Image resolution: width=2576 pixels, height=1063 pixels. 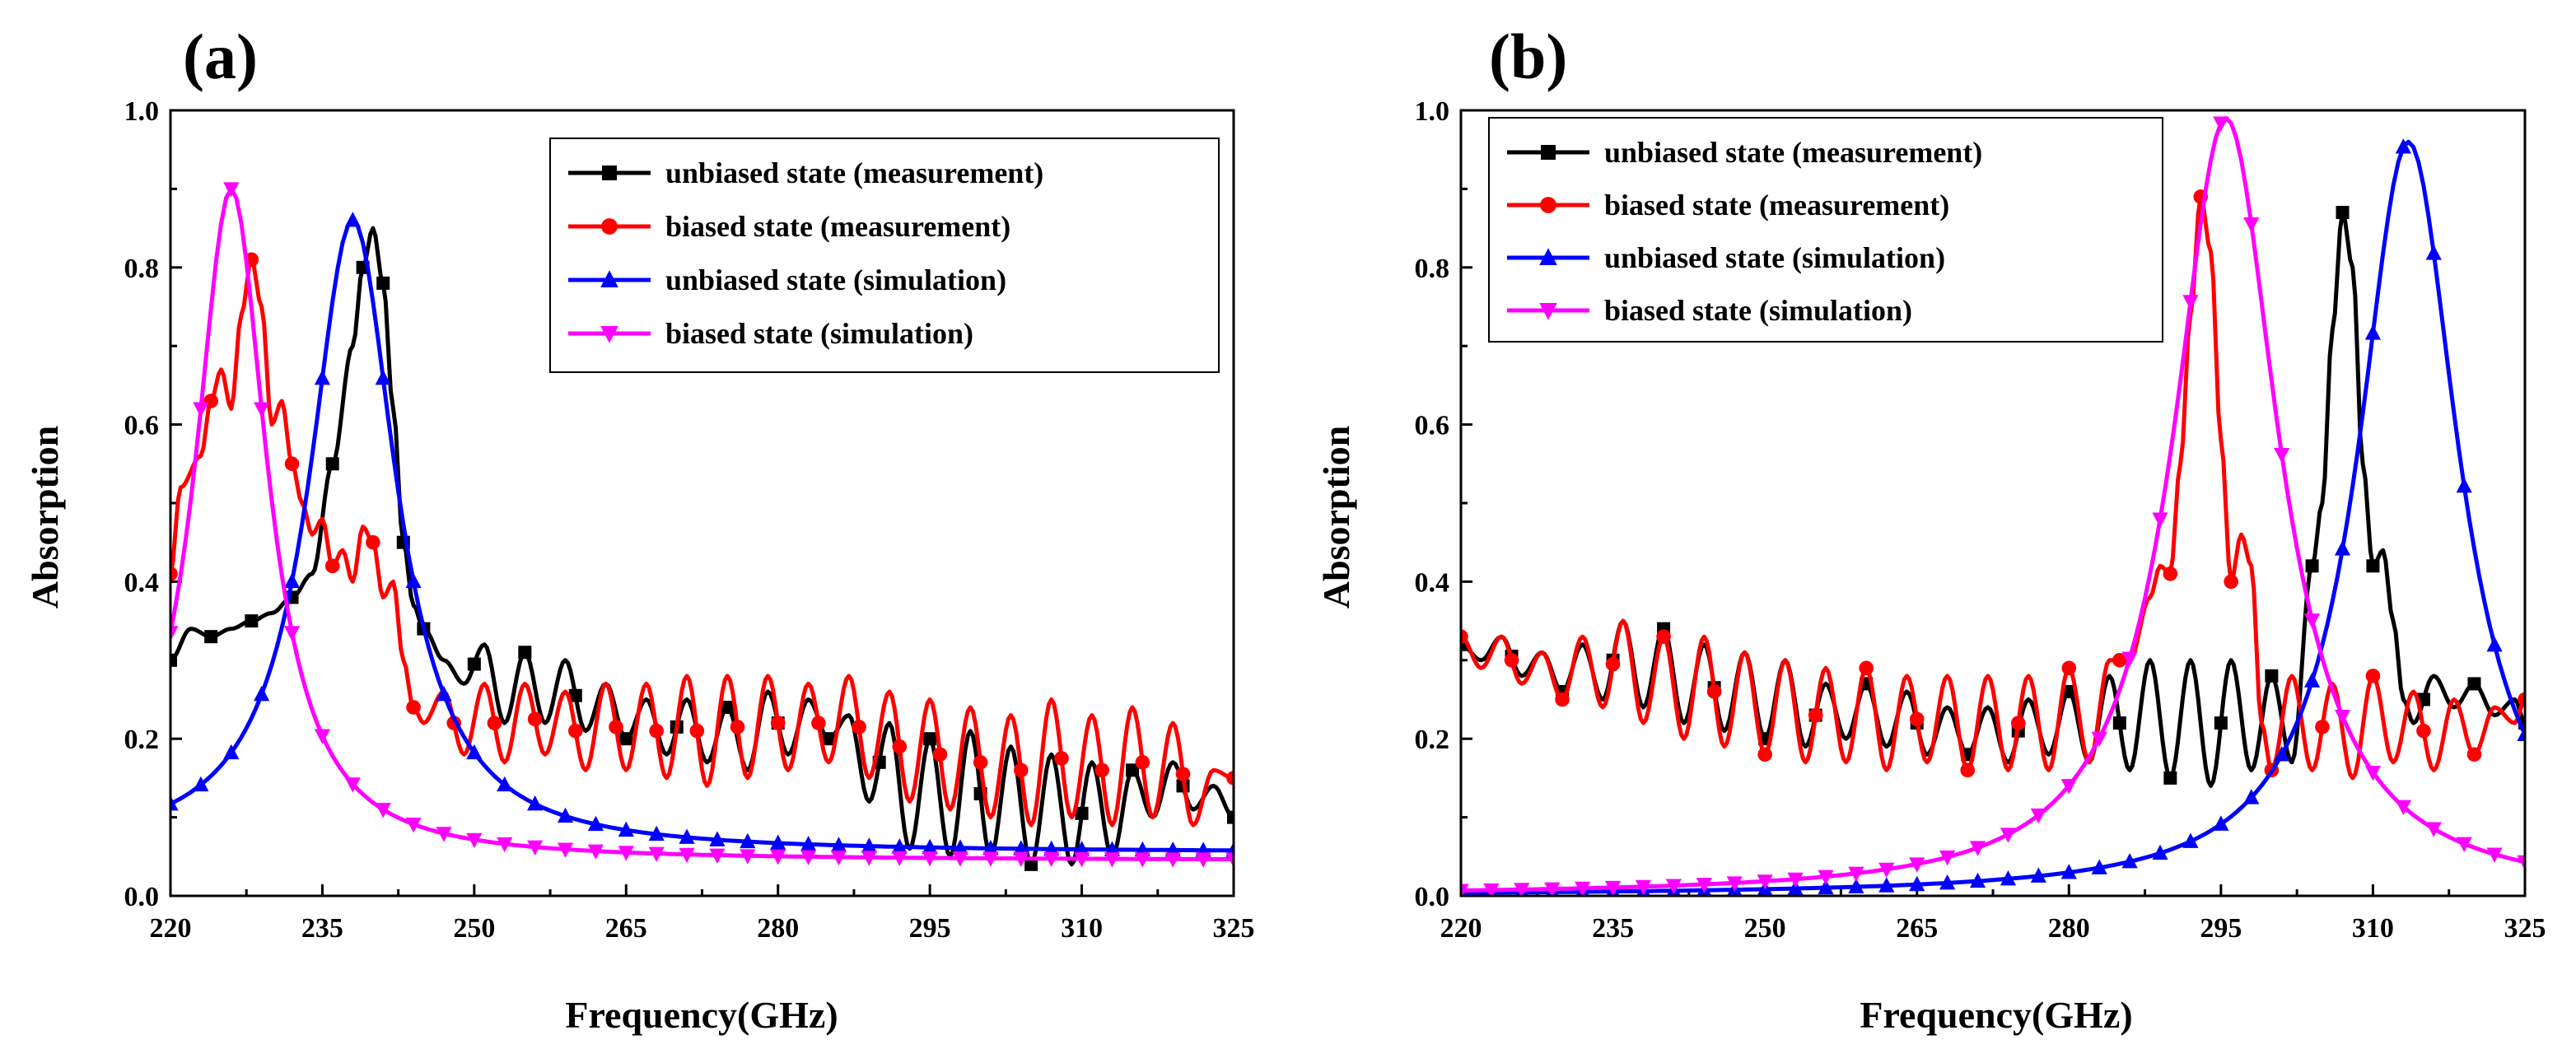 What do you see at coordinates (1461, 928) in the screenshot?
I see `x-tick-label-b-1: 220` at bounding box center [1461, 928].